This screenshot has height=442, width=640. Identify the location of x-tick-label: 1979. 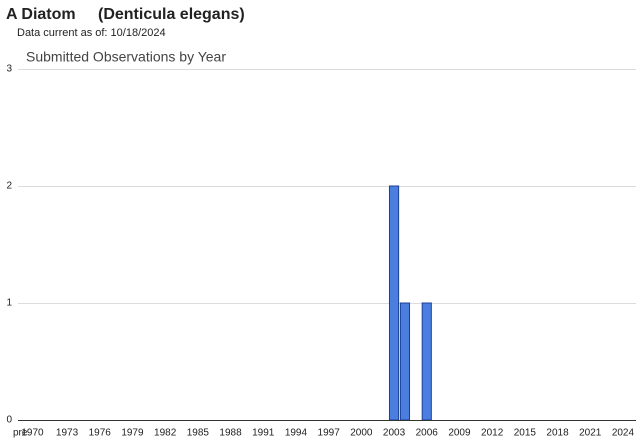
(132, 433).